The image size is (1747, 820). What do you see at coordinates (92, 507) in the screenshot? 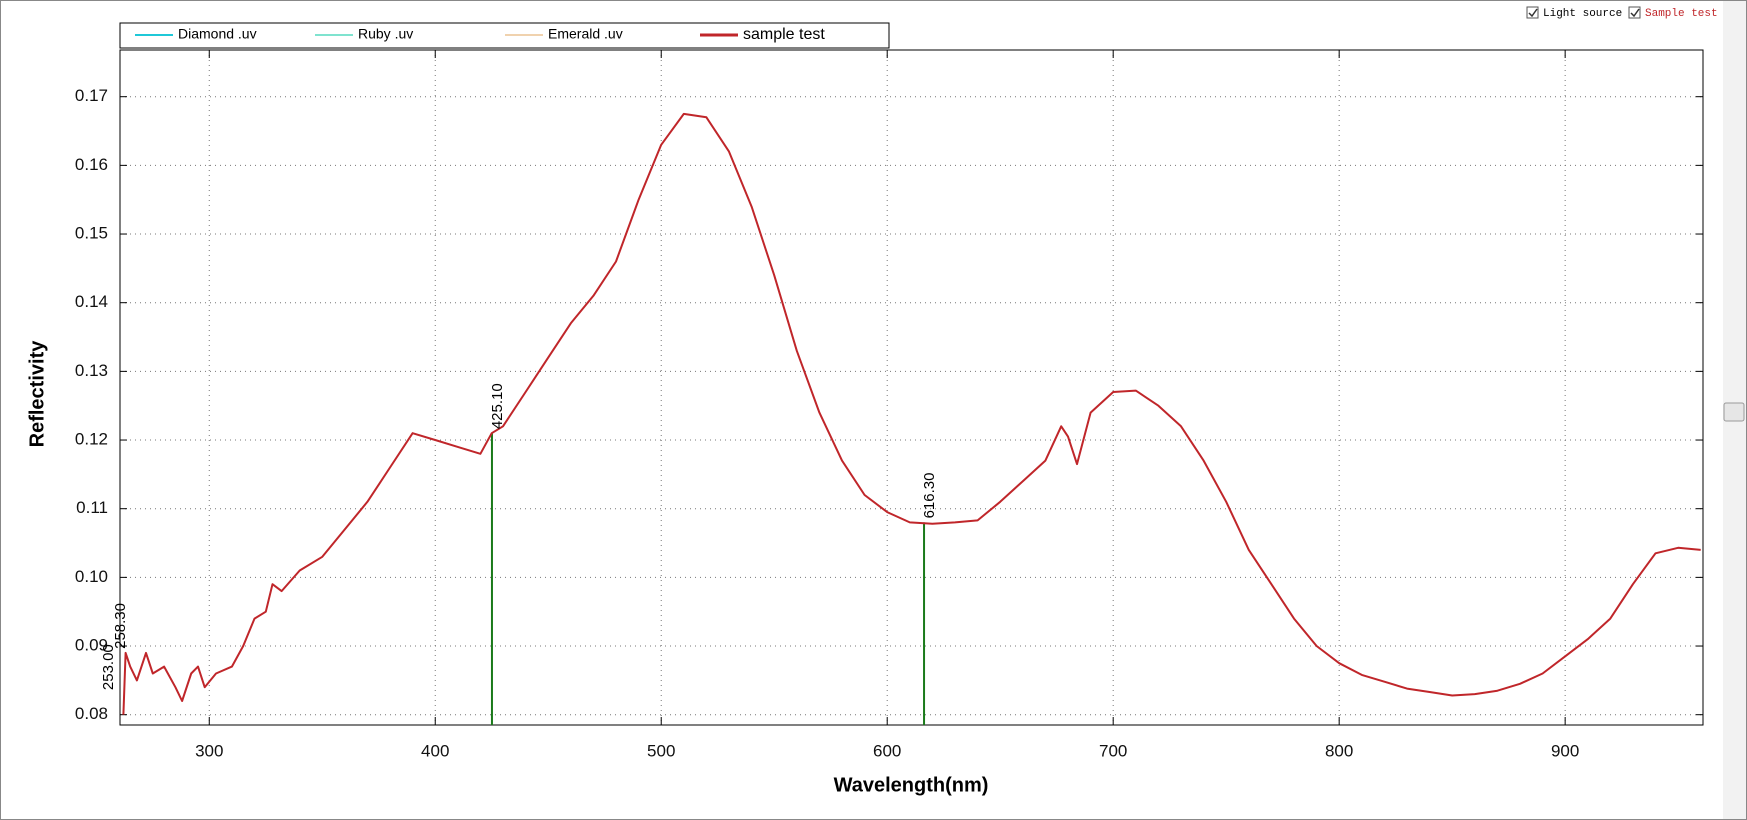
I see `y-tick-label: 0.11` at bounding box center [92, 507].